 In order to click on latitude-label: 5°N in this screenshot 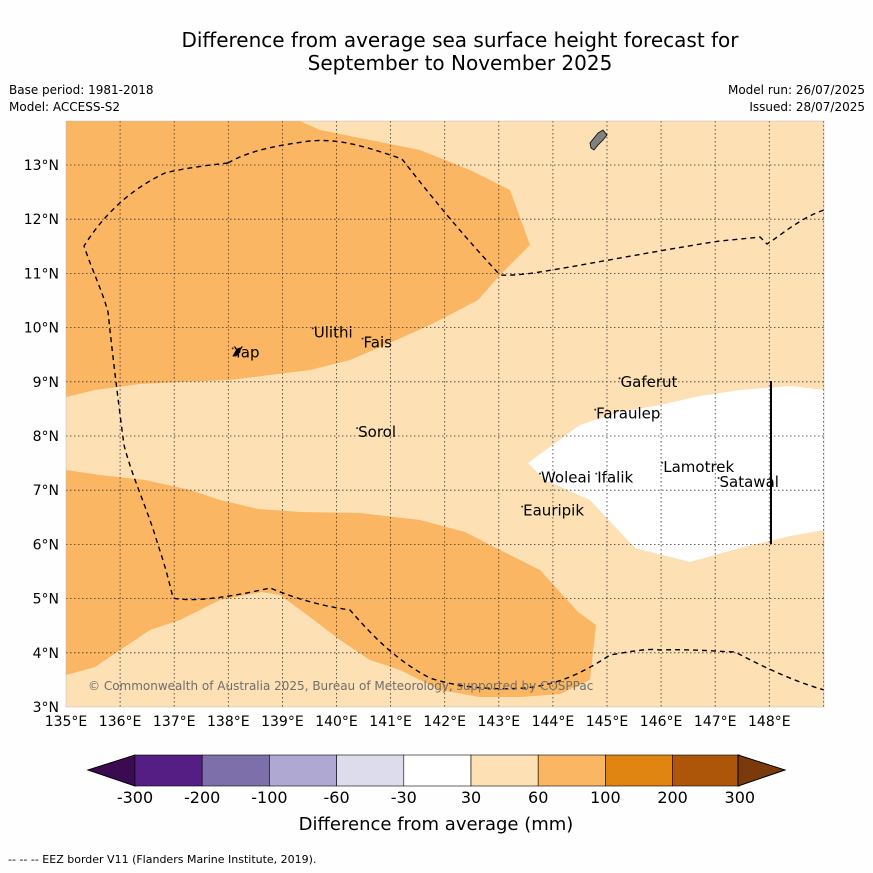, I will do `click(46, 600)`.